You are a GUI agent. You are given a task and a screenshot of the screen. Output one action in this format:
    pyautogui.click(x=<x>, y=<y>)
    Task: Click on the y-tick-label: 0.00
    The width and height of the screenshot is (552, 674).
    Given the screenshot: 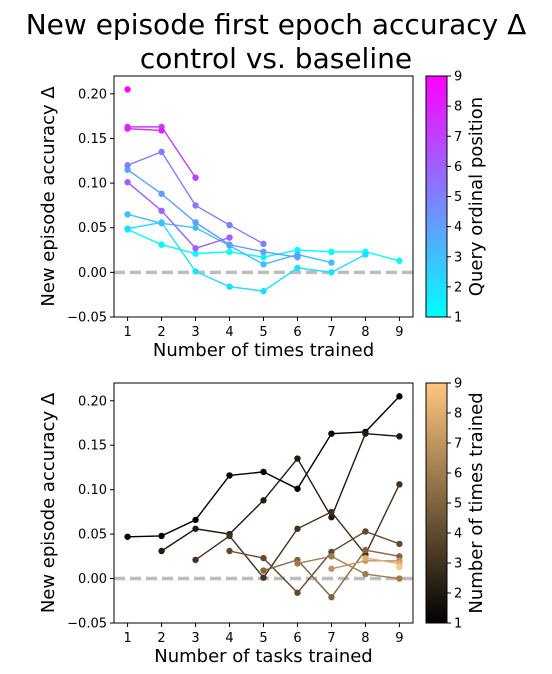 What is the action you would take?
    pyautogui.click(x=92, y=579)
    